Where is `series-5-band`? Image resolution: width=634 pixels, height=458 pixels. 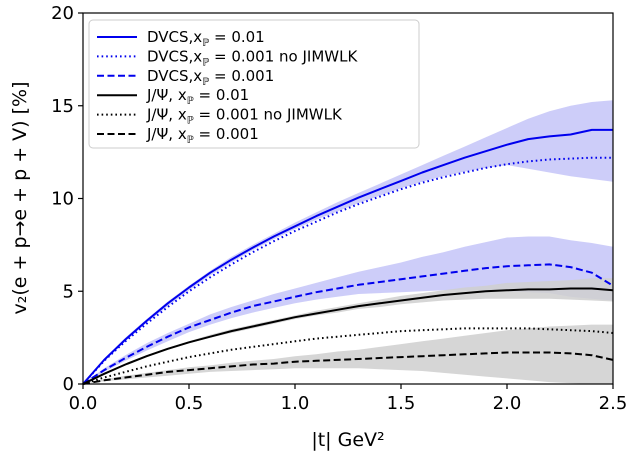 series-5-band is located at coordinates (348, 354).